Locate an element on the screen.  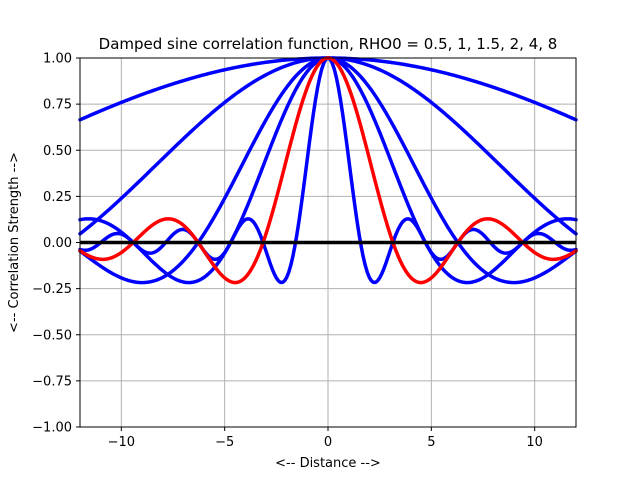
y-tick-label: 0.75 is located at coordinates (57, 105).